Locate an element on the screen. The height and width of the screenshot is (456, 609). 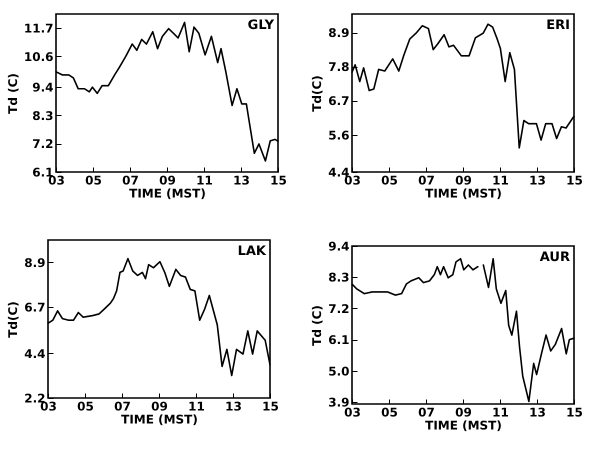
y-tick-label: 4.4 is located at coordinates (35, 353).